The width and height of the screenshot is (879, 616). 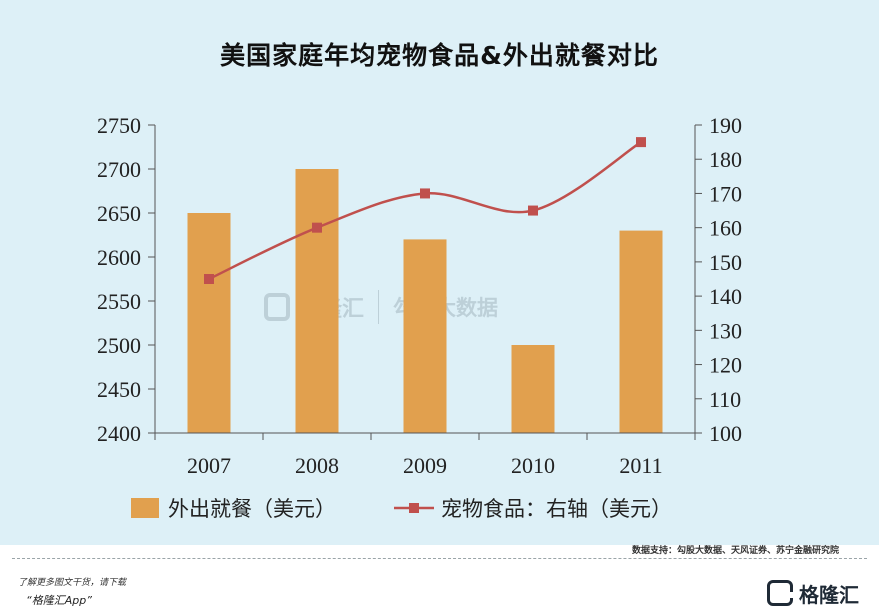 I want to click on footer-logo-text: 格隆汇, so click(x=829, y=594).